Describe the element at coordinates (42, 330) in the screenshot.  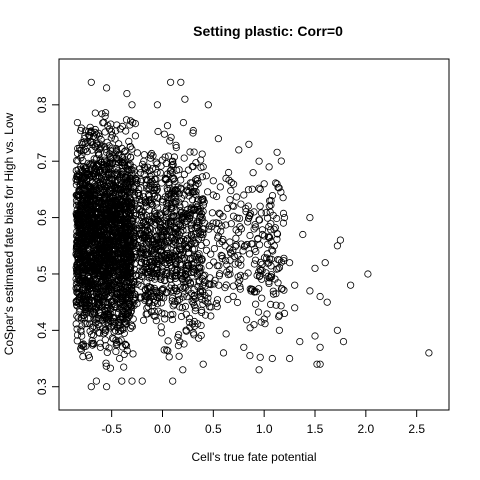
I see `y-tick-label: 0.4` at that location.